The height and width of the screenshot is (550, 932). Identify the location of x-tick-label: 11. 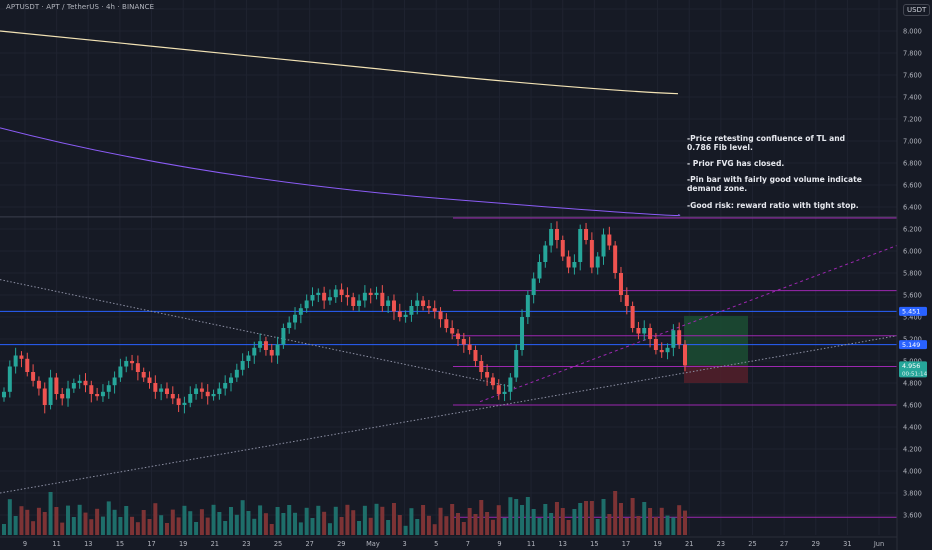
(531, 544).